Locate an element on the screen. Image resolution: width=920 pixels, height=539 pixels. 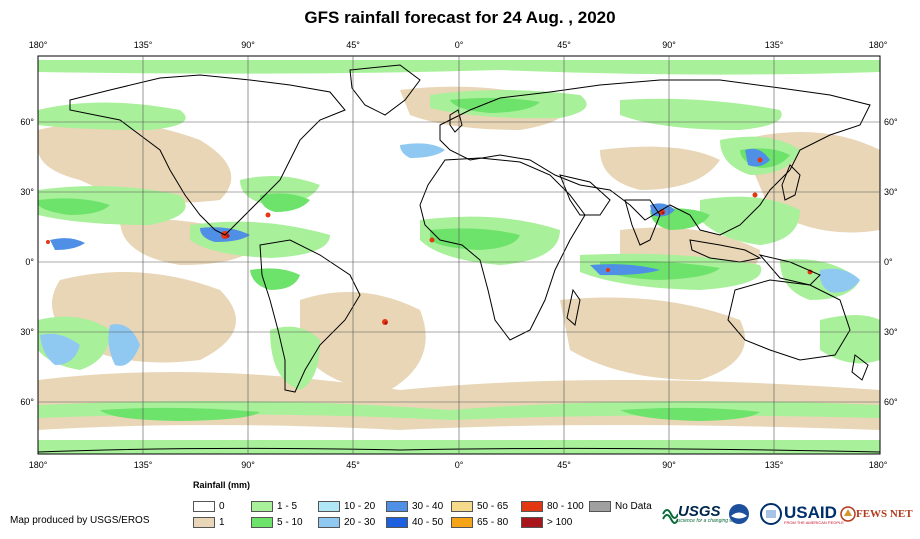
usgs-logo: USGS science for a changing world is located at coordinates (701, 514).